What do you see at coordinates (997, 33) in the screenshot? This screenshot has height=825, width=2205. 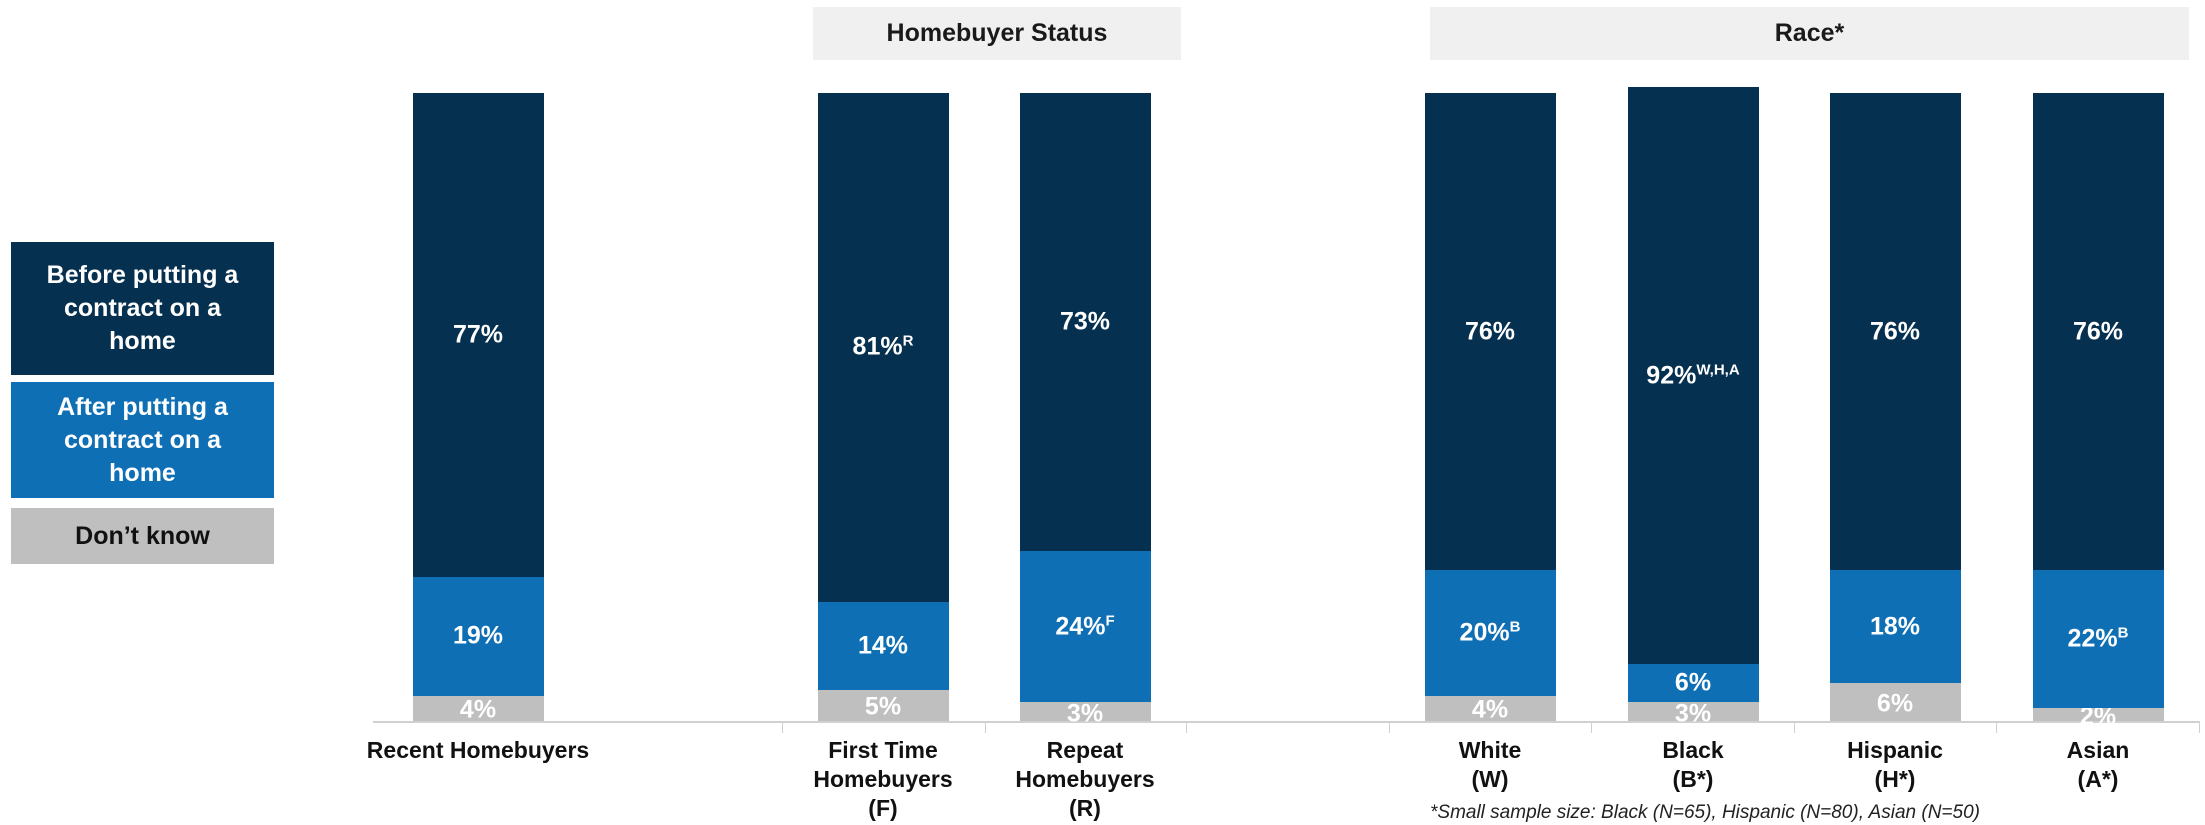 I see `group-header: Homebuyer Status` at bounding box center [997, 33].